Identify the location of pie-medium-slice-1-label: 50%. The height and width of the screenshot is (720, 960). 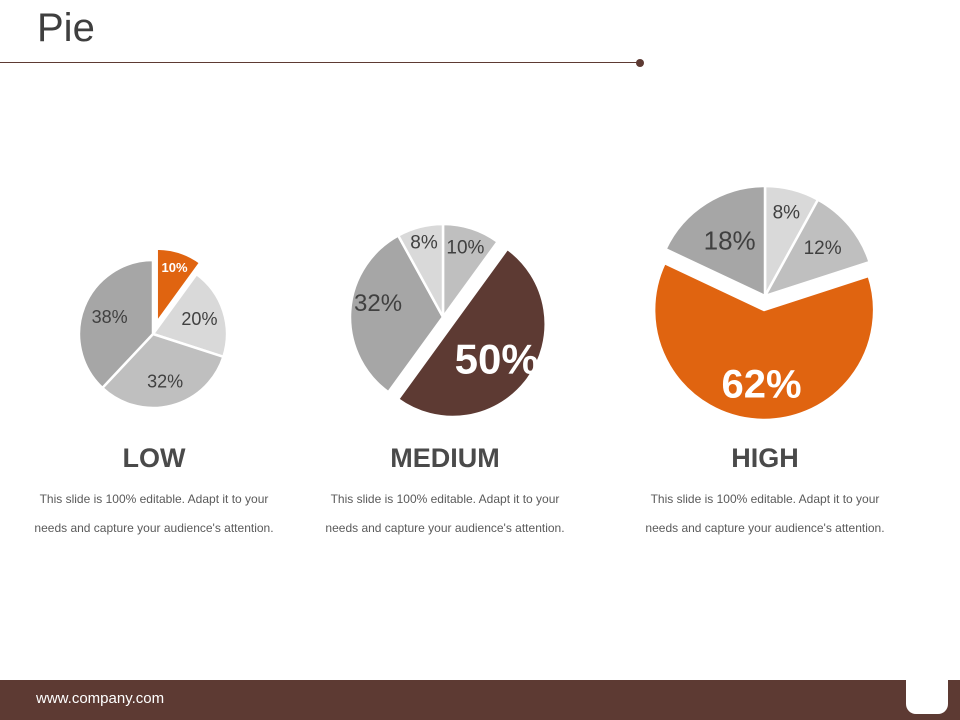
(497, 358).